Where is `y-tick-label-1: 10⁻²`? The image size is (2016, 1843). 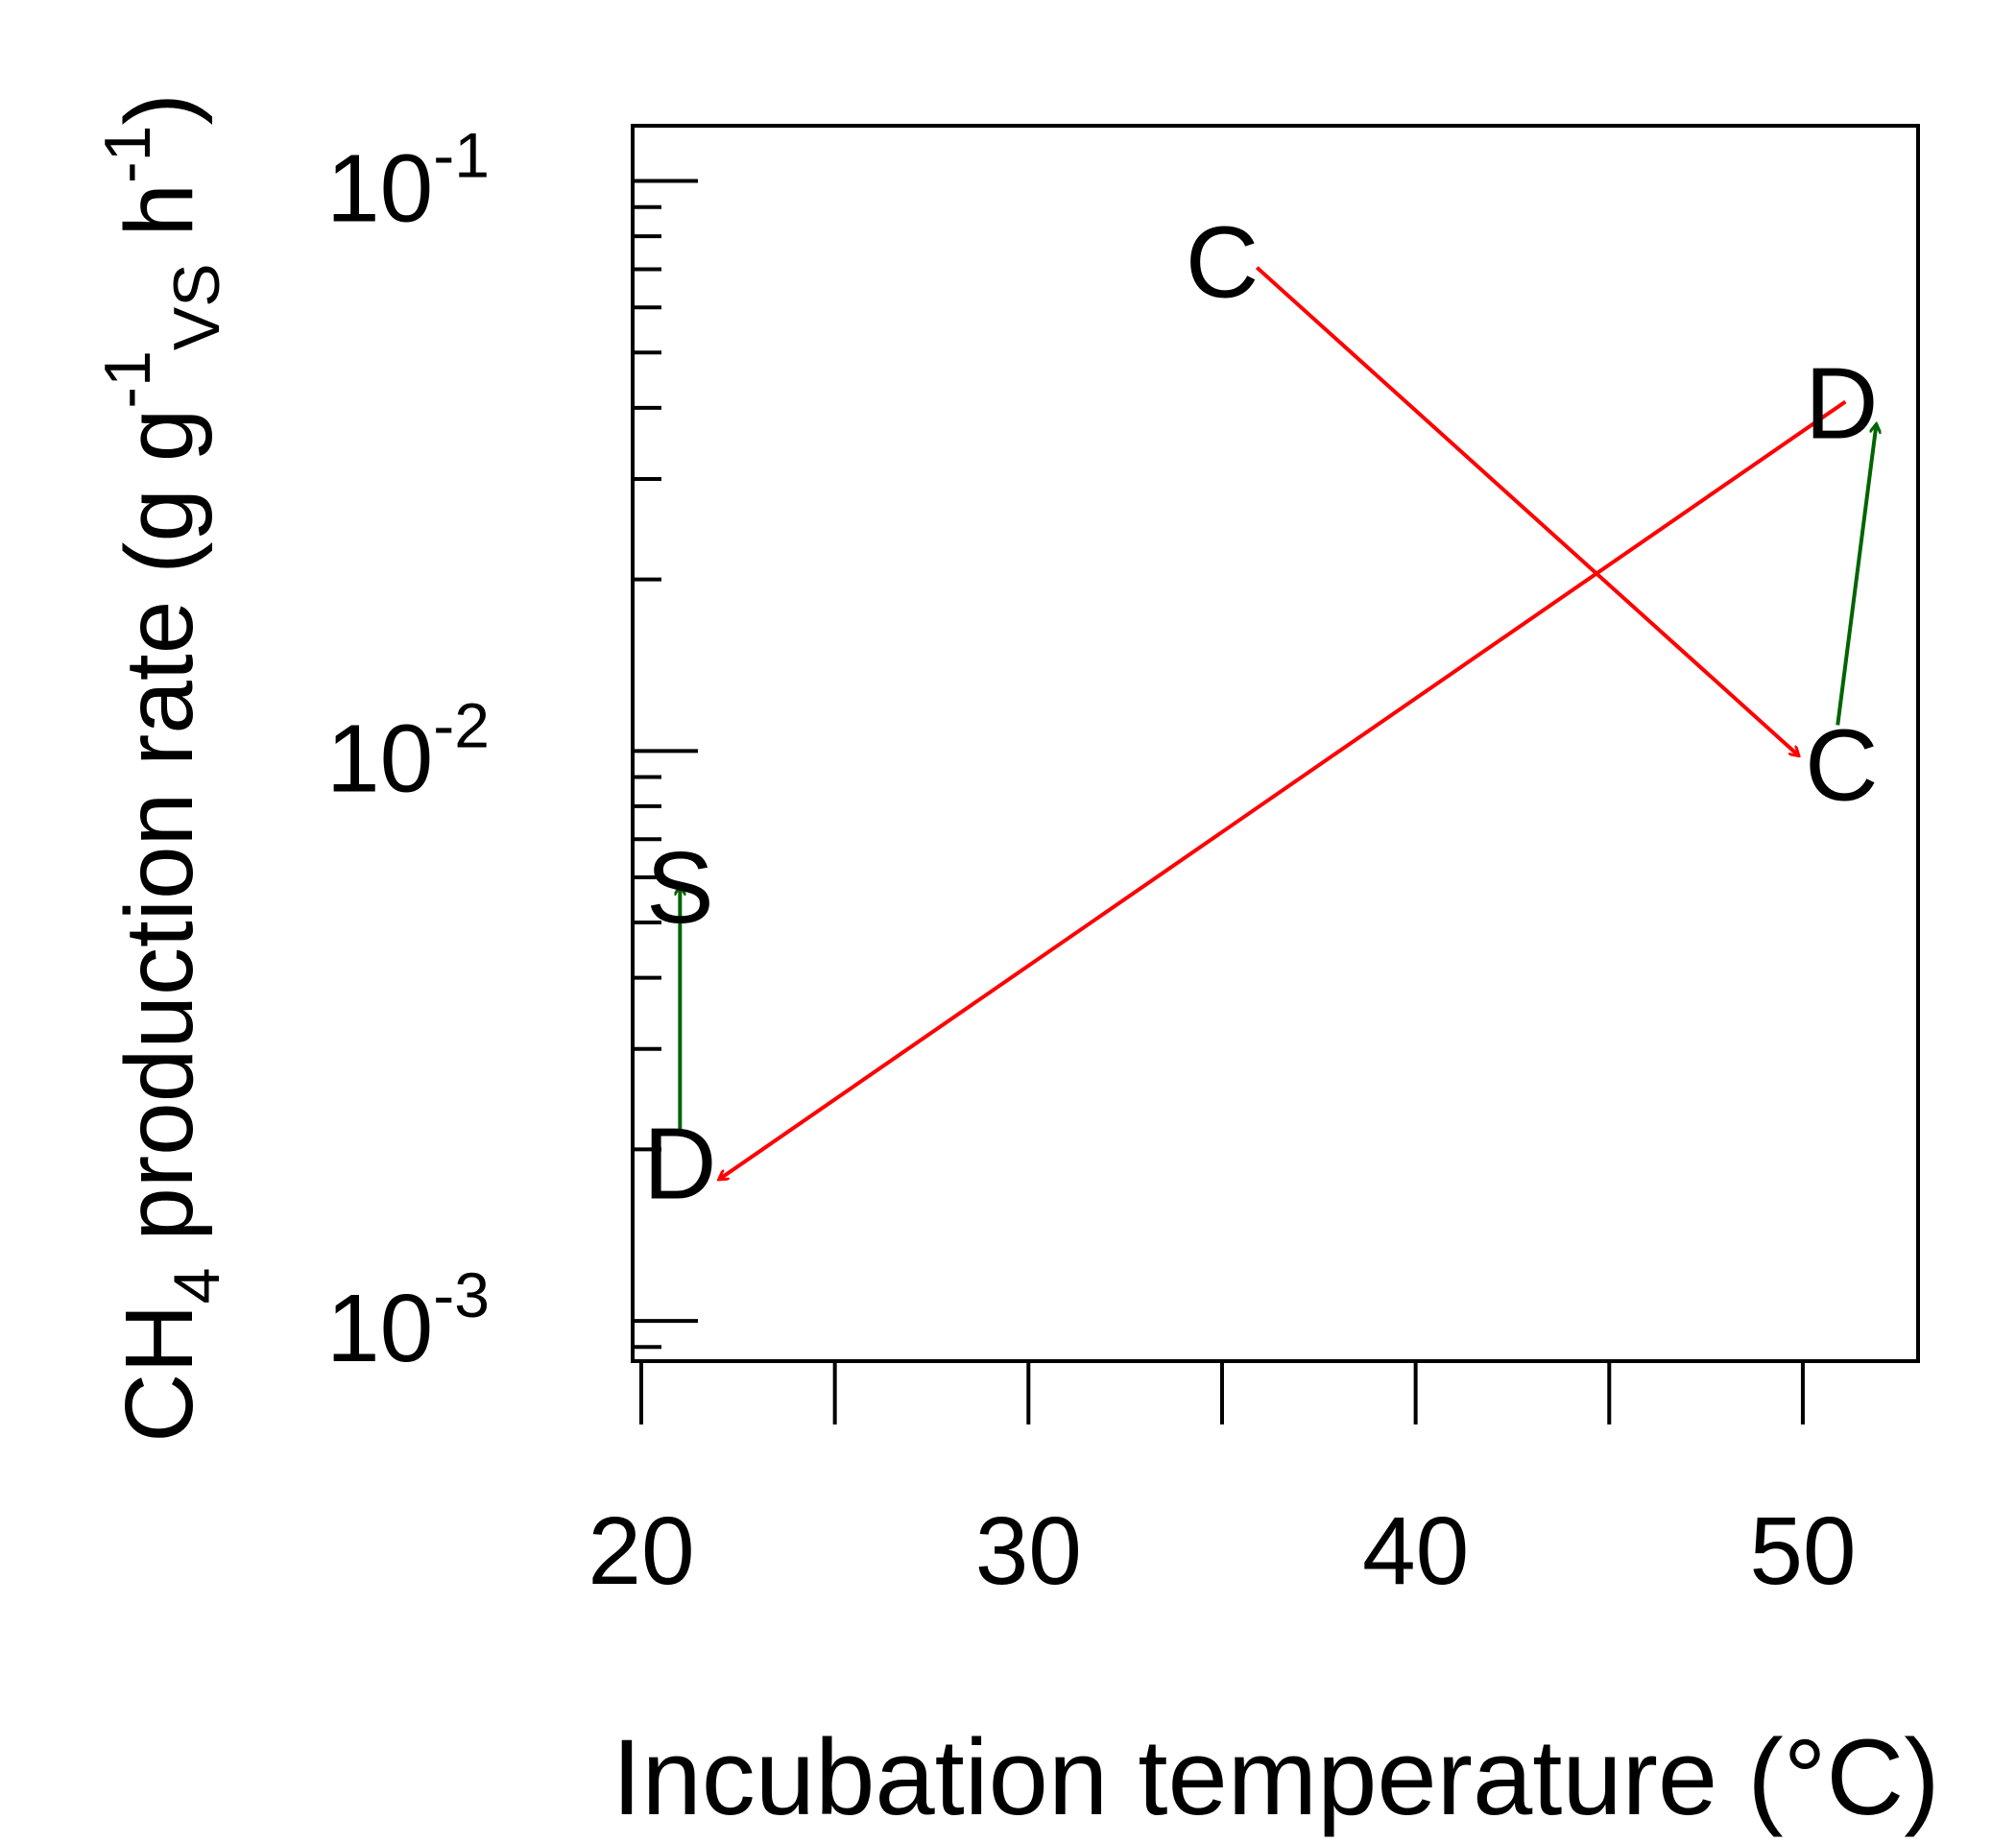 y-tick-label-1: 10⁻² is located at coordinates (408, 750).